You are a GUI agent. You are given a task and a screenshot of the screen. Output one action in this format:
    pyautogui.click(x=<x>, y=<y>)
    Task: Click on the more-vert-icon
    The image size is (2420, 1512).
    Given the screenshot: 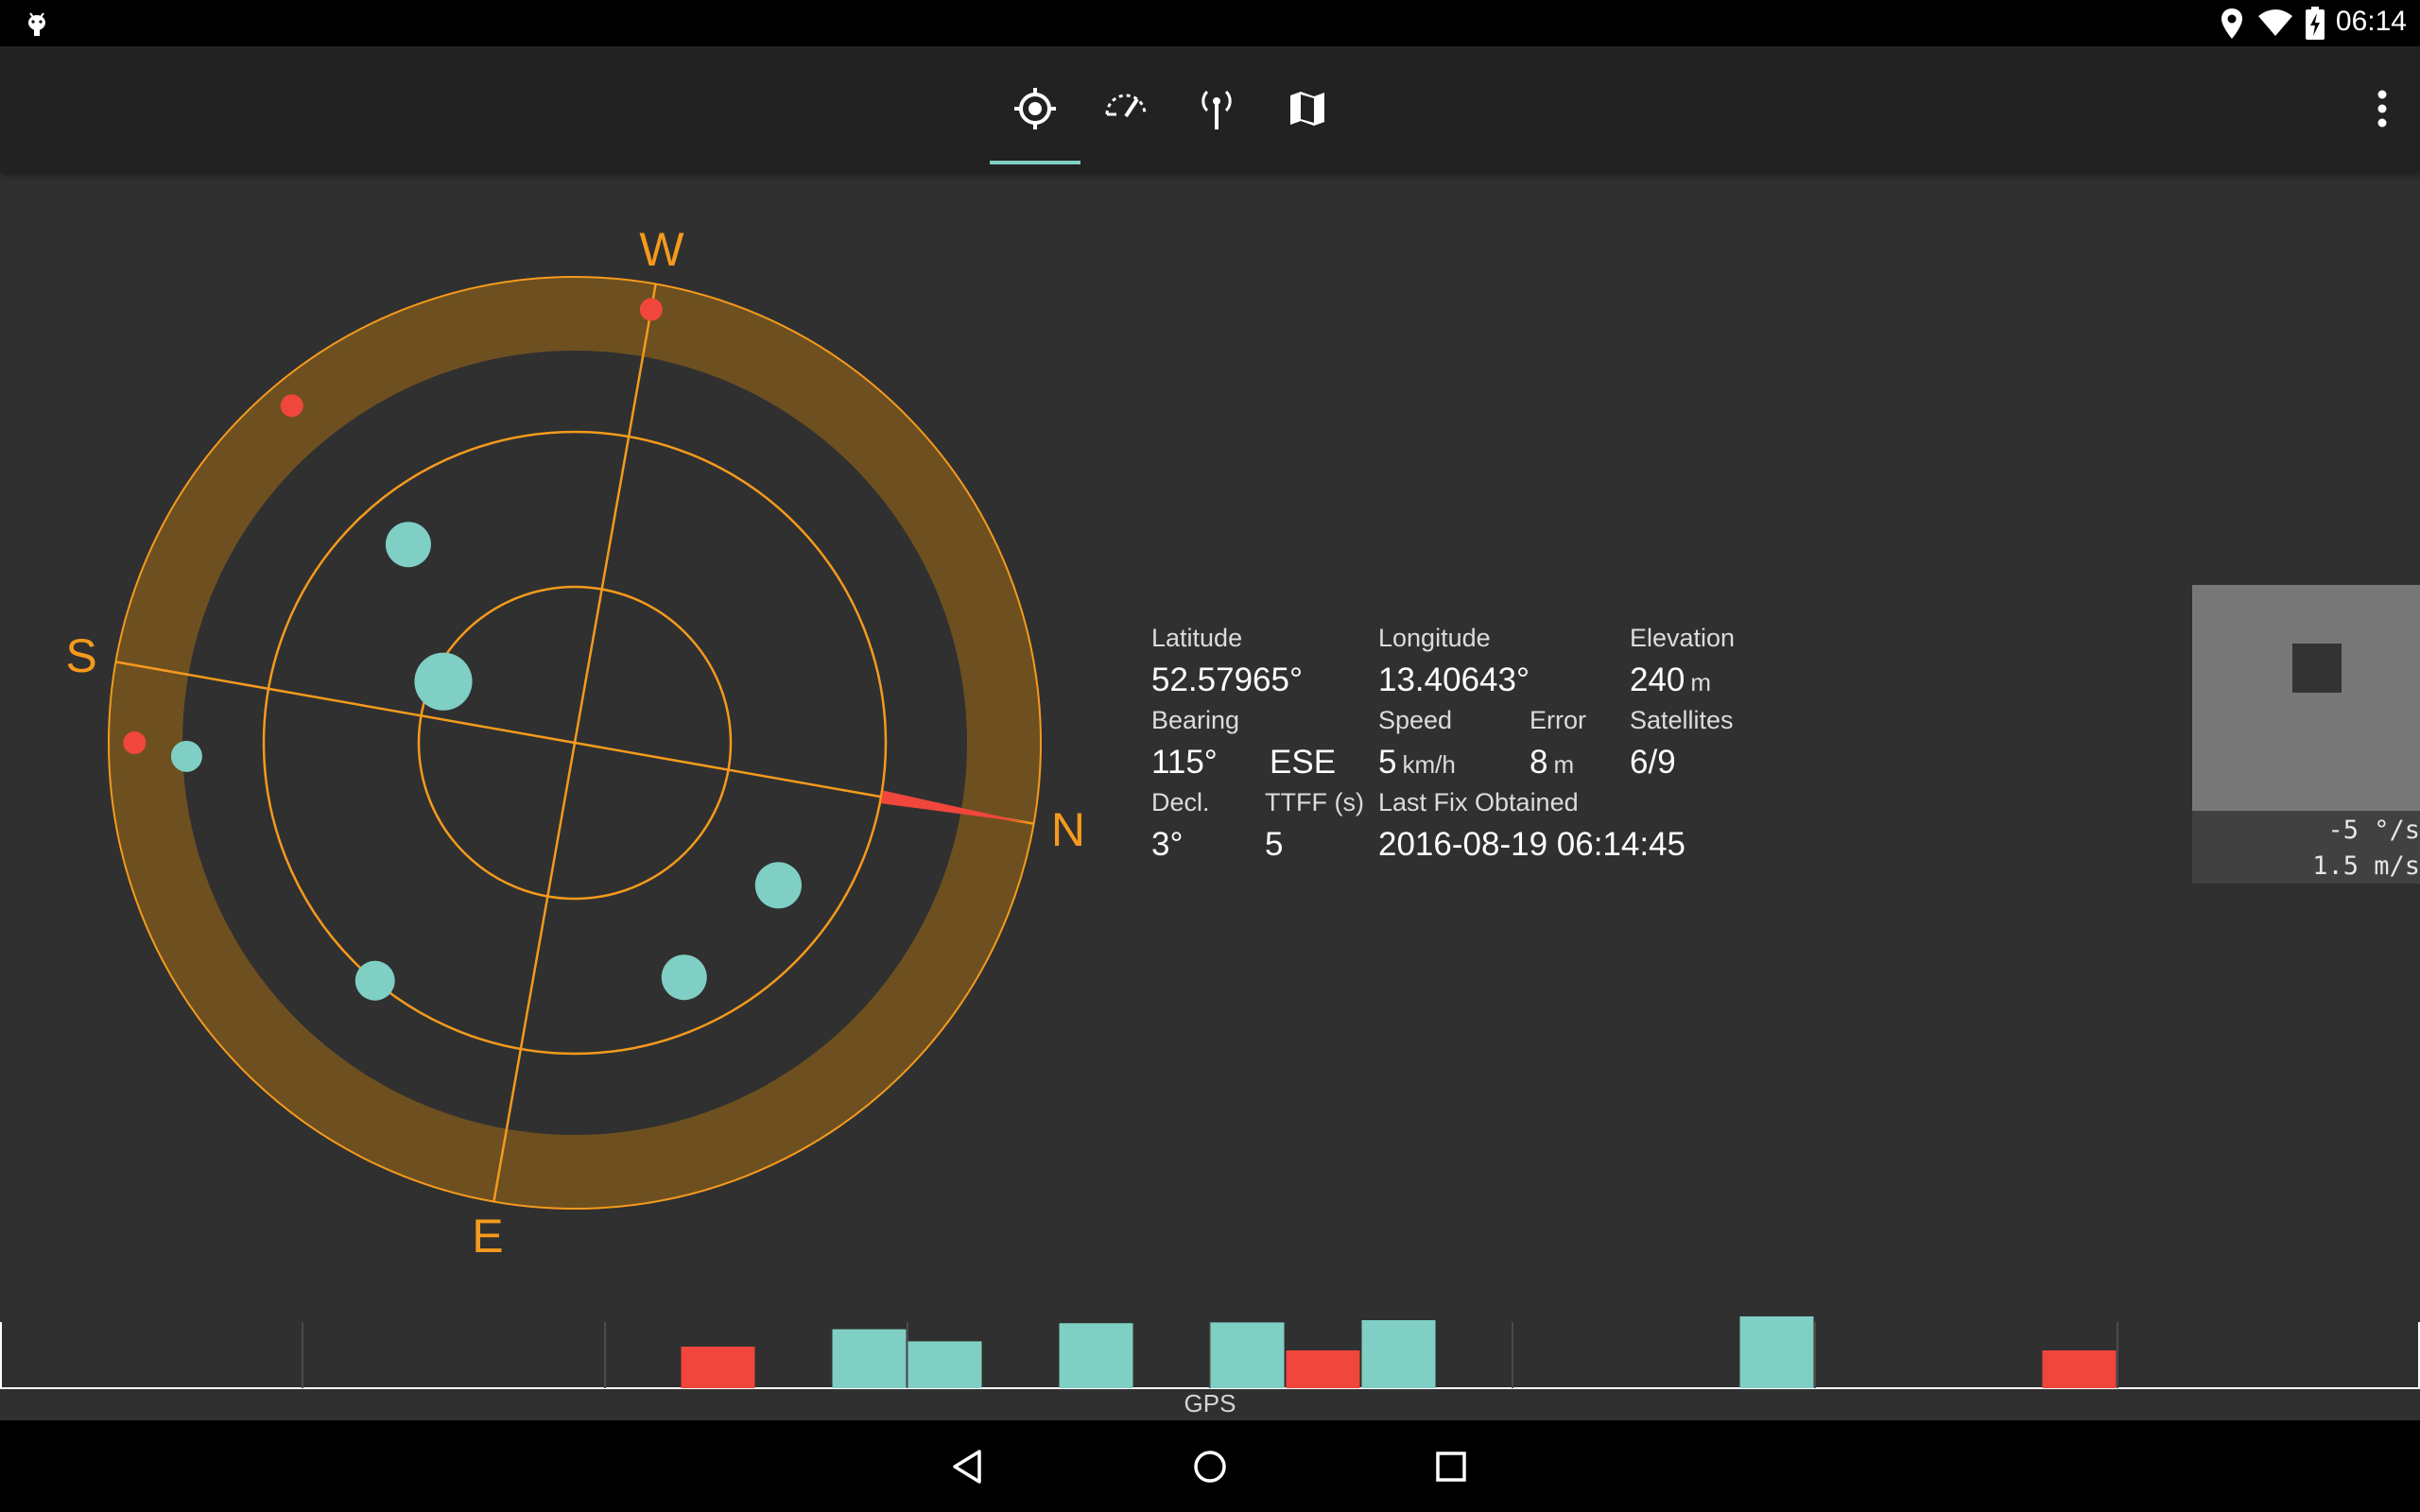 What is the action you would take?
    pyautogui.click(x=2382, y=109)
    